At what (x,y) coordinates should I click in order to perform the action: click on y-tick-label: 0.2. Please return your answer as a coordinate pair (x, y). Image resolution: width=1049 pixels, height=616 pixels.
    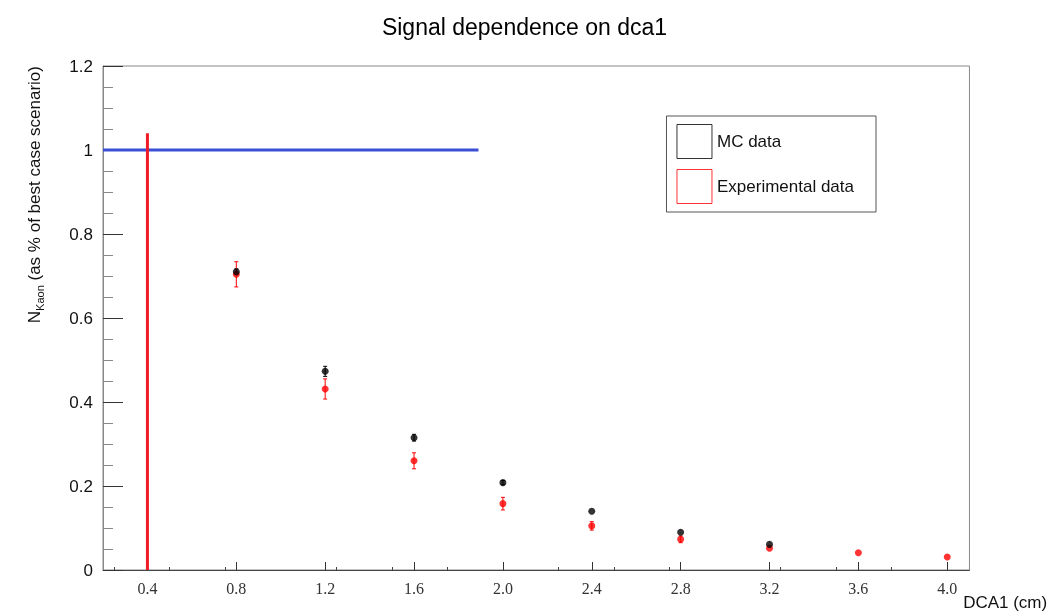
    Looking at the image, I should click on (81, 486).